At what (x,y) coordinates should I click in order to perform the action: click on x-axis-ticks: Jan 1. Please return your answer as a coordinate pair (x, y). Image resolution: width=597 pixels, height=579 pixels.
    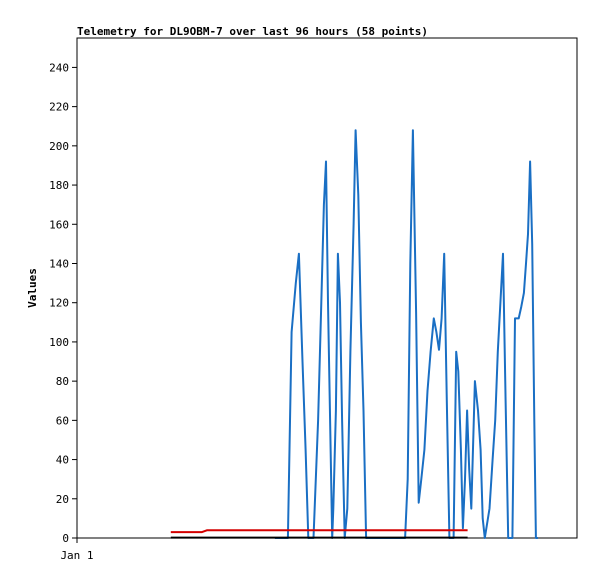
    Looking at the image, I should click on (77, 550).